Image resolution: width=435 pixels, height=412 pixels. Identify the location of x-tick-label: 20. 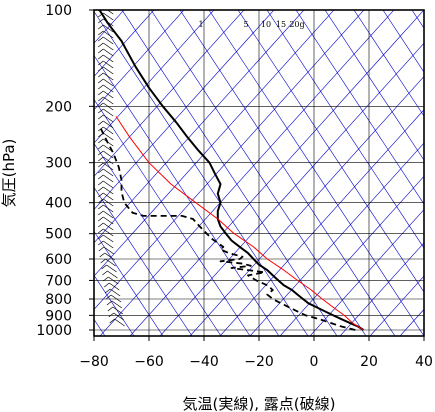
(369, 362).